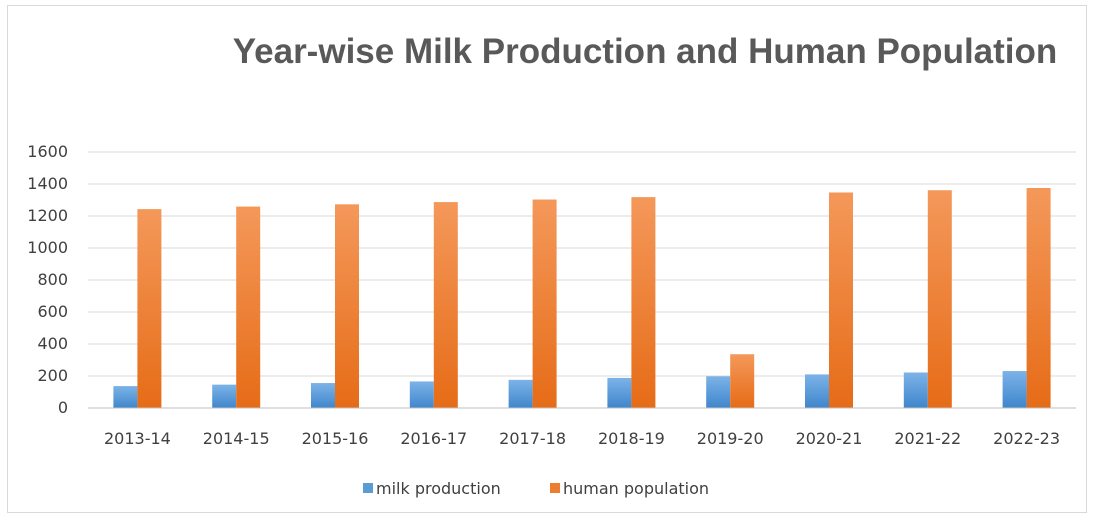 The height and width of the screenshot is (520, 1094). I want to click on legend: milk production human population, so click(536, 488).